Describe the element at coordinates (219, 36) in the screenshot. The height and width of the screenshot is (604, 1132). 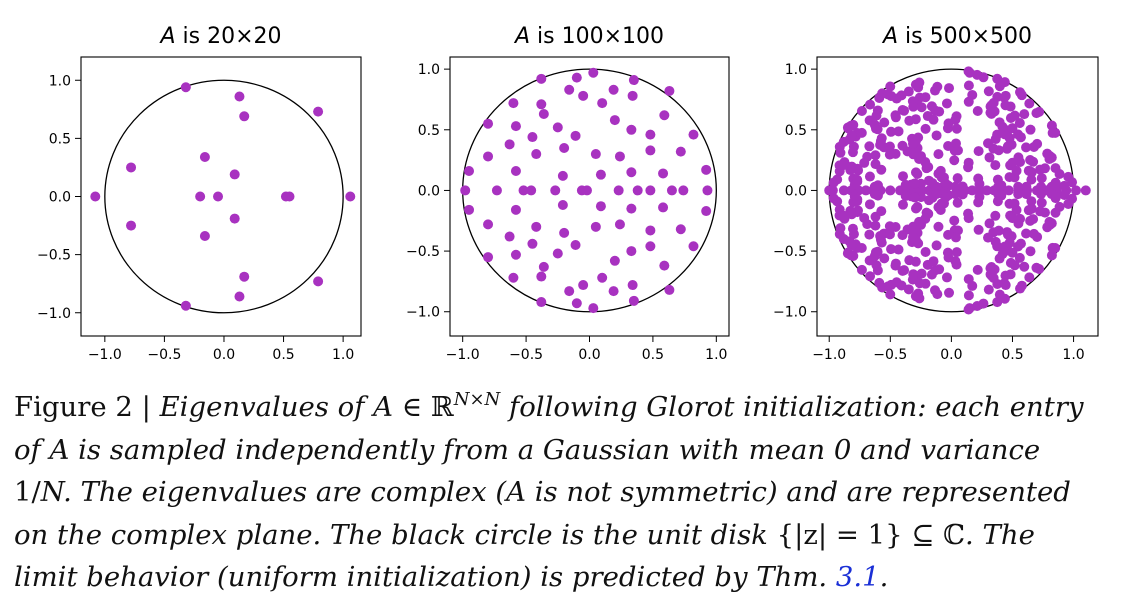
I see `subplot-title: A is 20×20` at that location.